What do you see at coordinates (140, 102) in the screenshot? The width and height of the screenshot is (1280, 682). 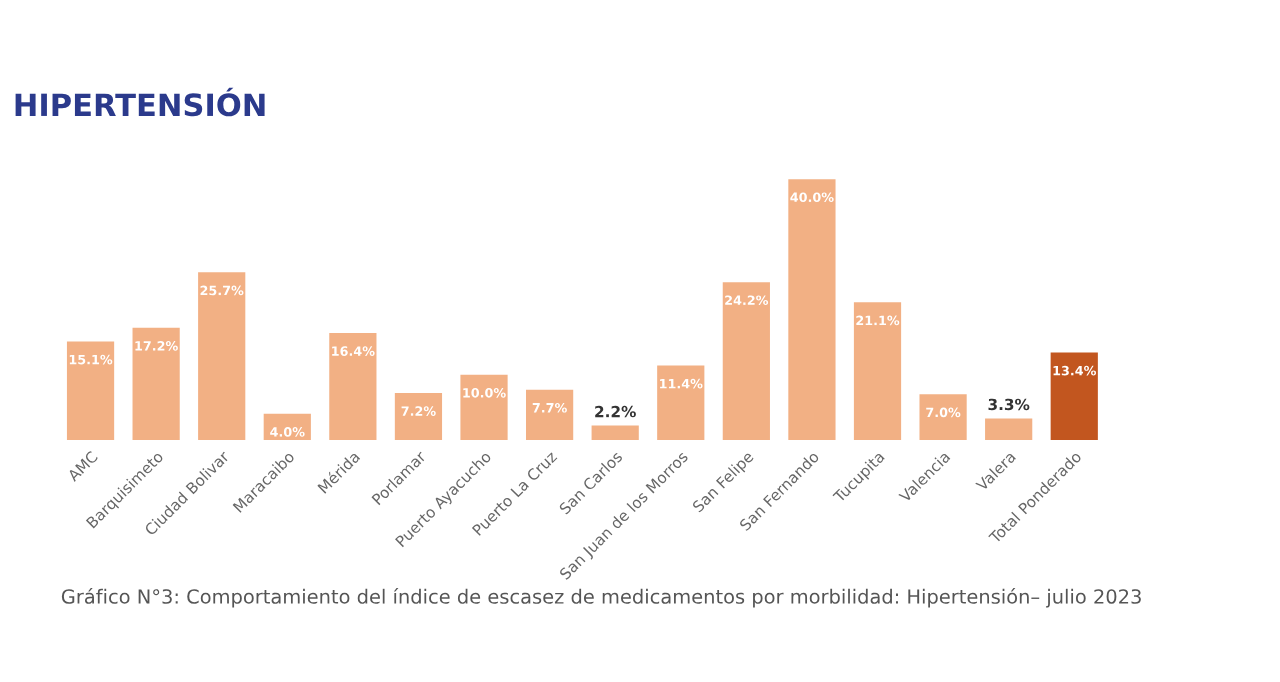 I see `chart-title: HIPERTENSIÓN` at bounding box center [140, 102].